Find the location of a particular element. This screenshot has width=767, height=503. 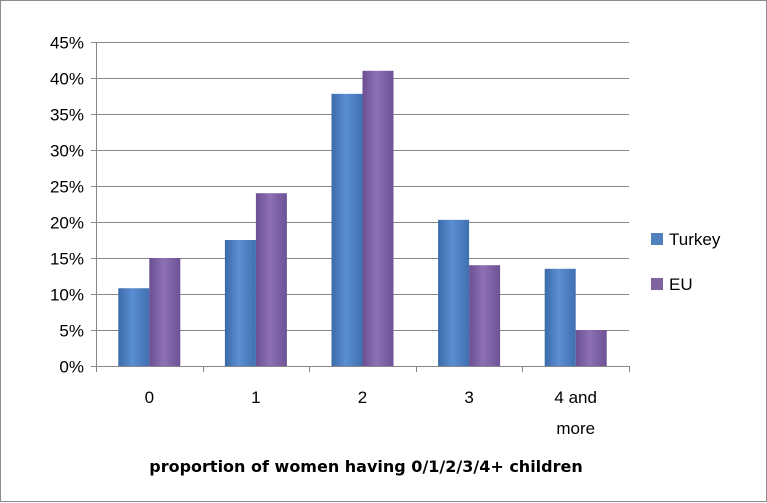

x-tick-label-1: 1 is located at coordinates (255, 397).